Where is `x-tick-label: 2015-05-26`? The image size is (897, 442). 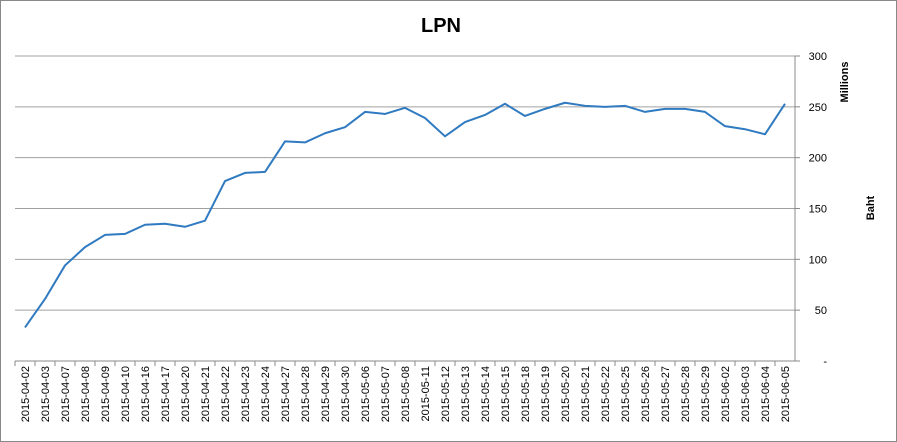 x-tick-label: 2015-05-26 is located at coordinates (646, 394).